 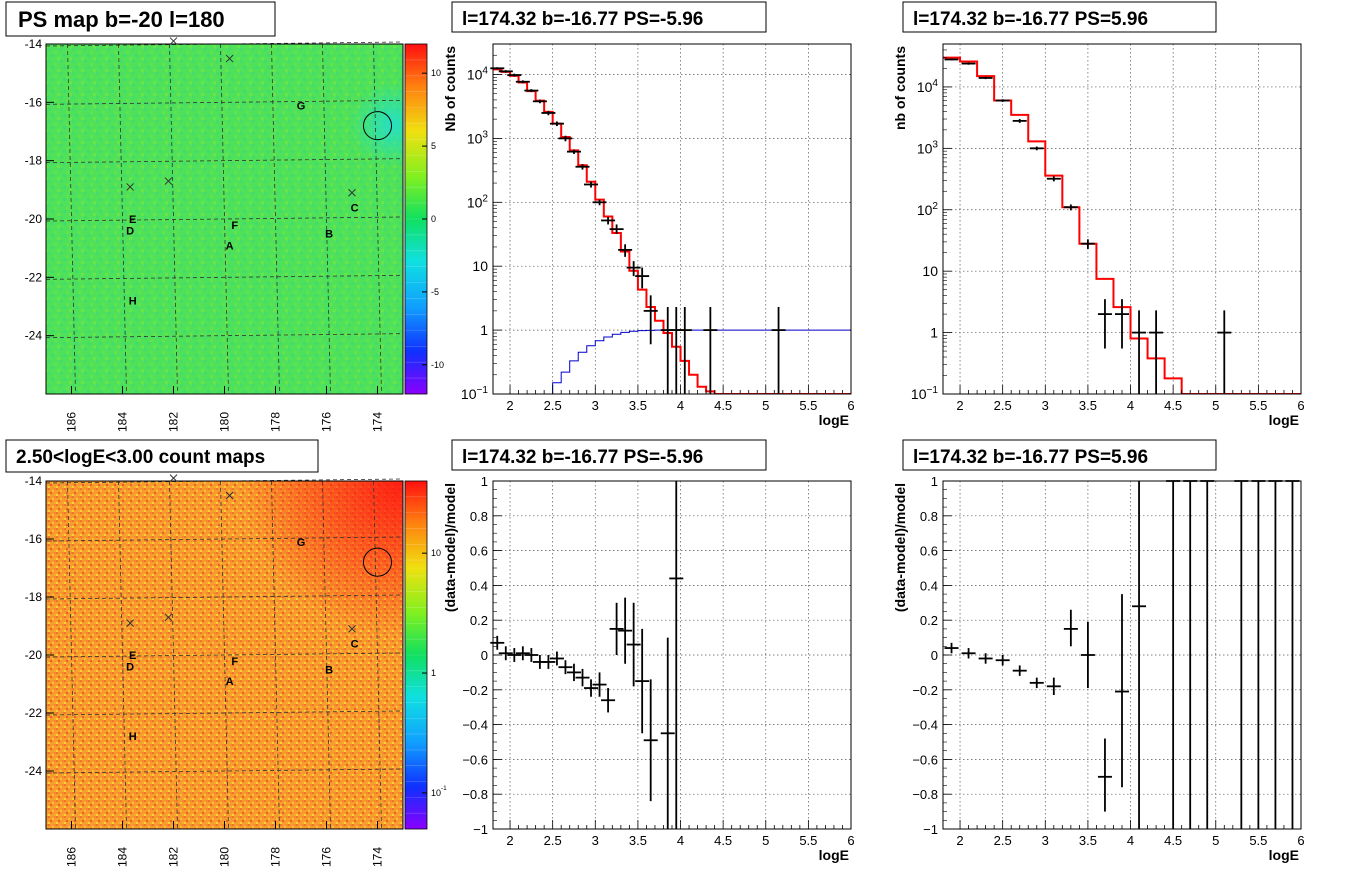 What do you see at coordinates (924, 393) in the screenshot?
I see `y-tick-label: 10−1` at bounding box center [924, 393].